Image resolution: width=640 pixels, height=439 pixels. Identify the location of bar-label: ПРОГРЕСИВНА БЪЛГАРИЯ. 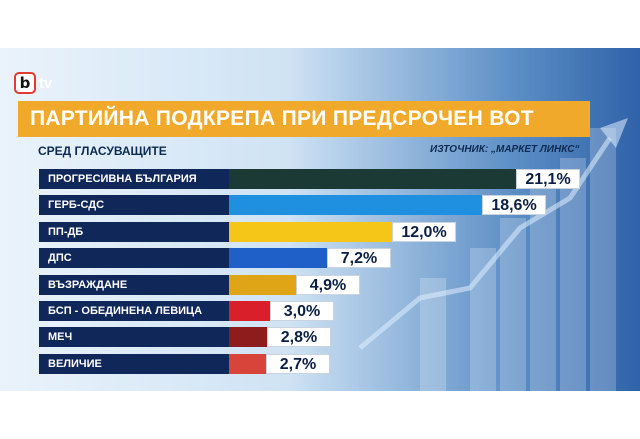
(134, 179).